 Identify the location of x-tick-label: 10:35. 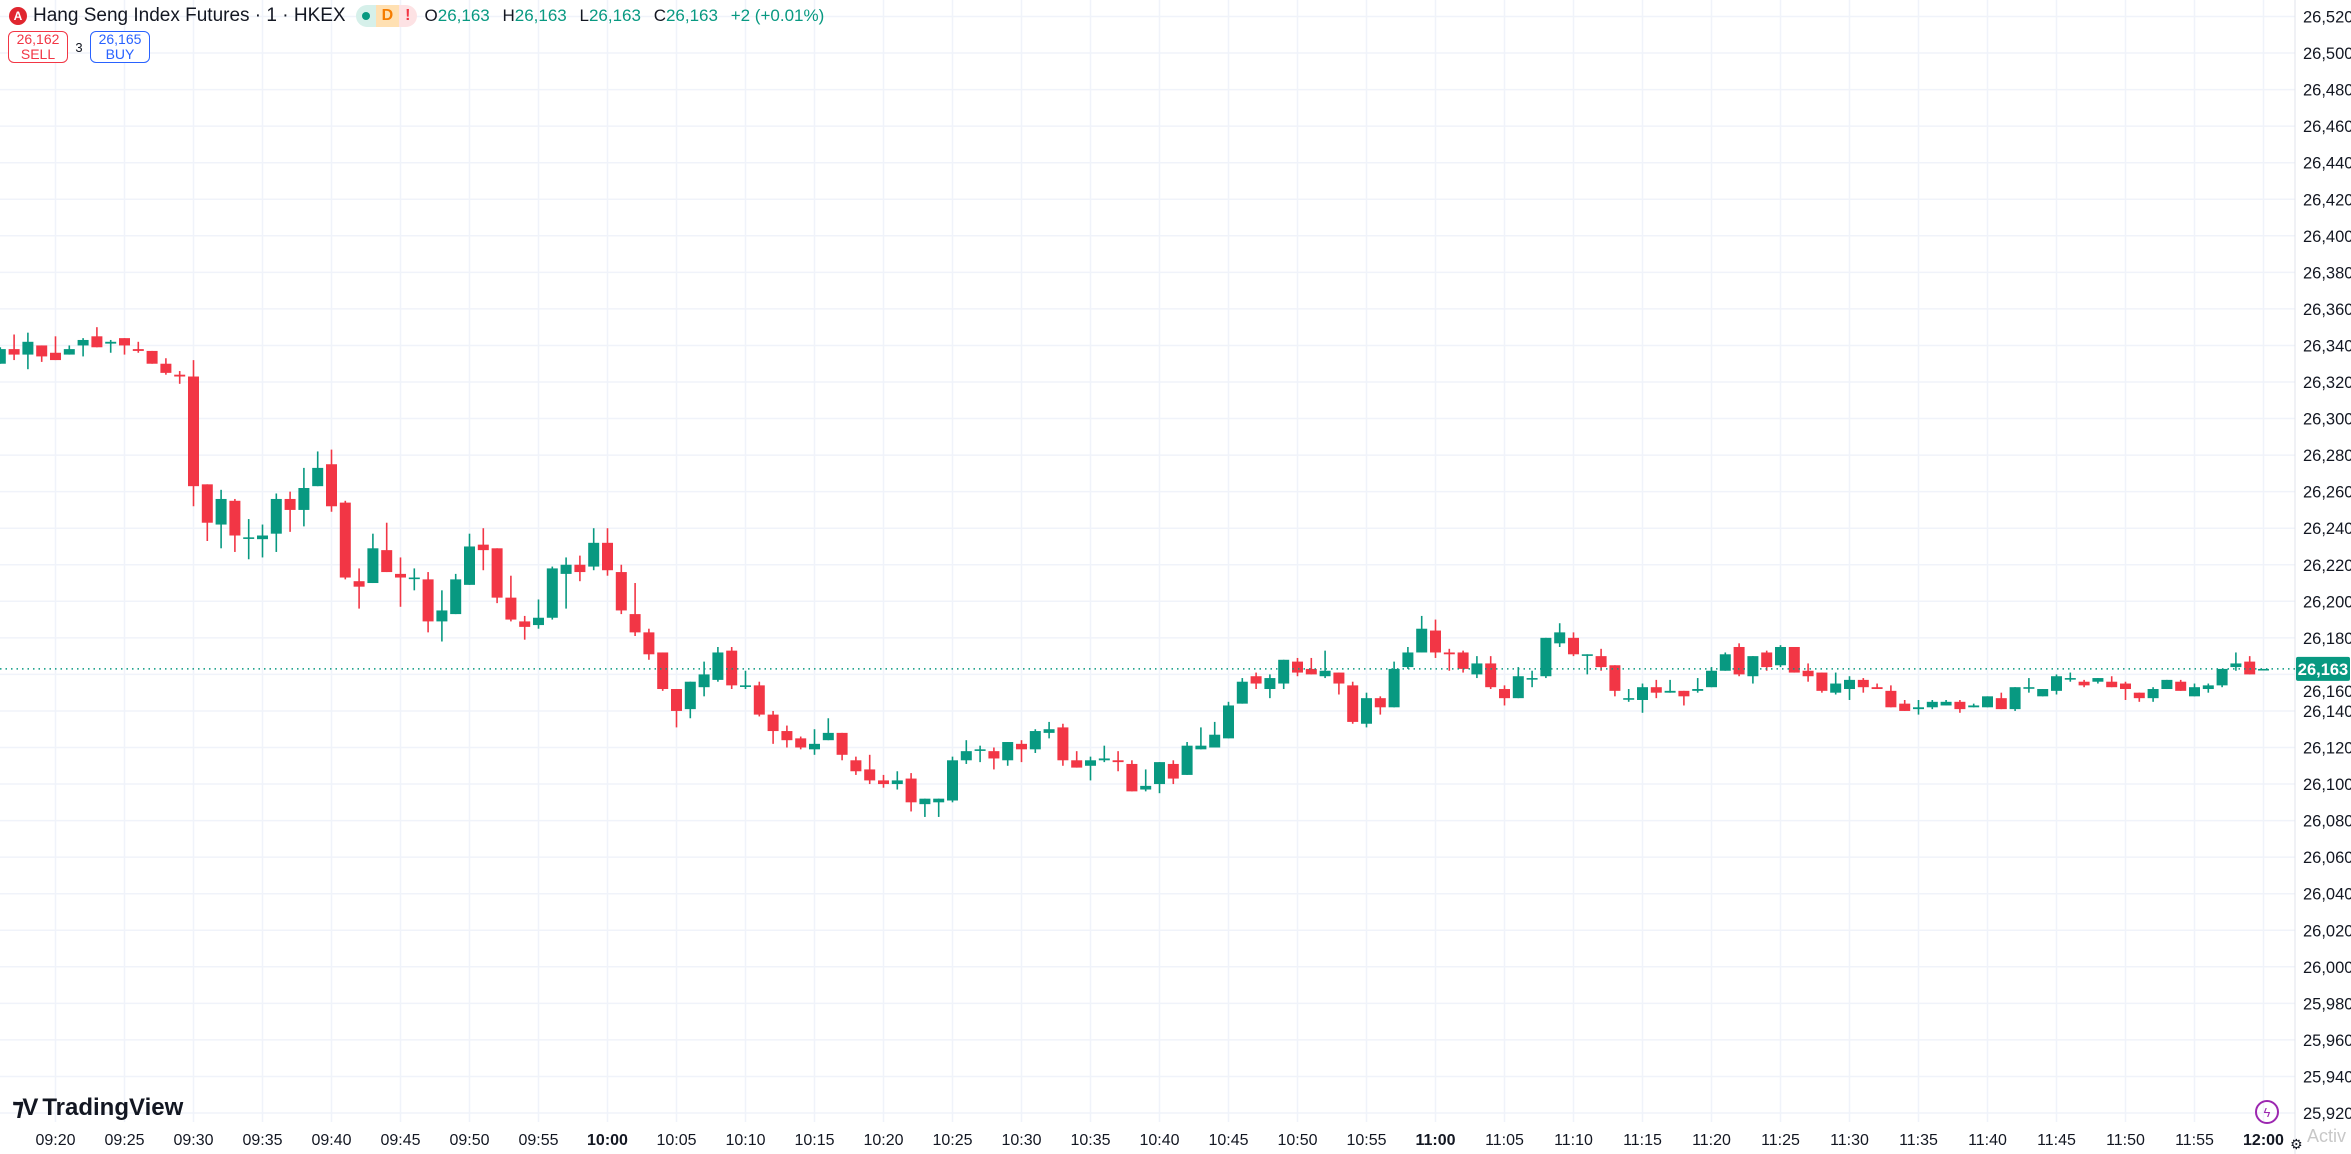
(1090, 1140).